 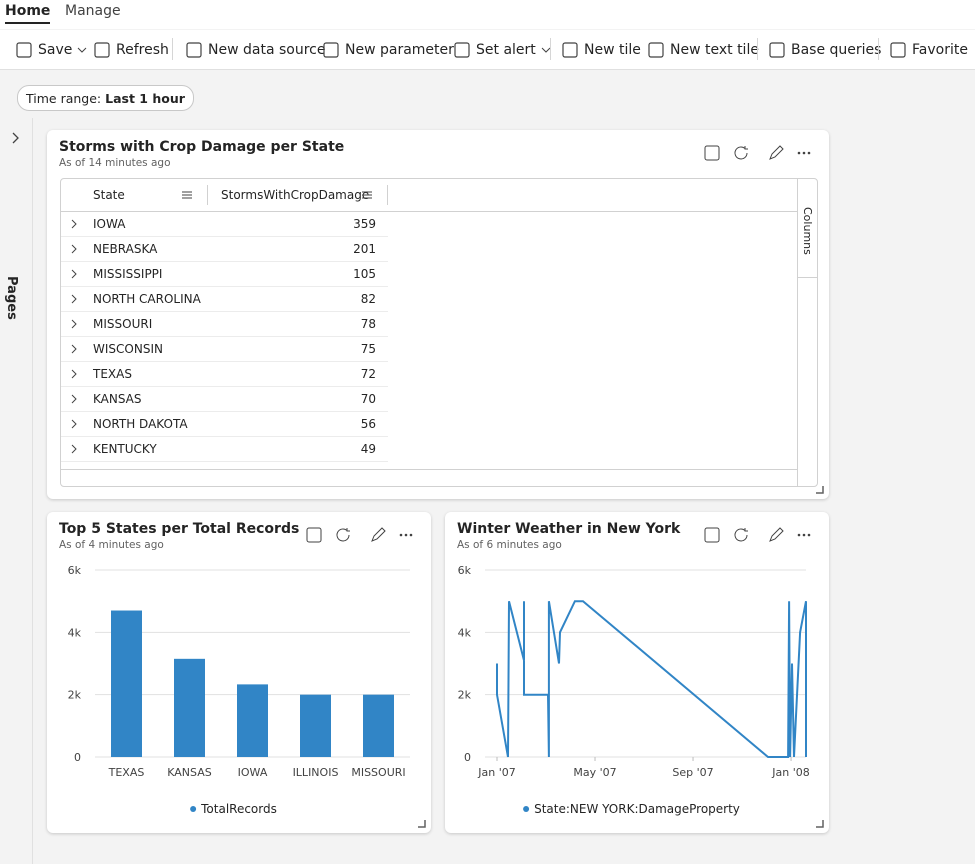 I want to click on cell-state: WISCONSIN, so click(x=128, y=349).